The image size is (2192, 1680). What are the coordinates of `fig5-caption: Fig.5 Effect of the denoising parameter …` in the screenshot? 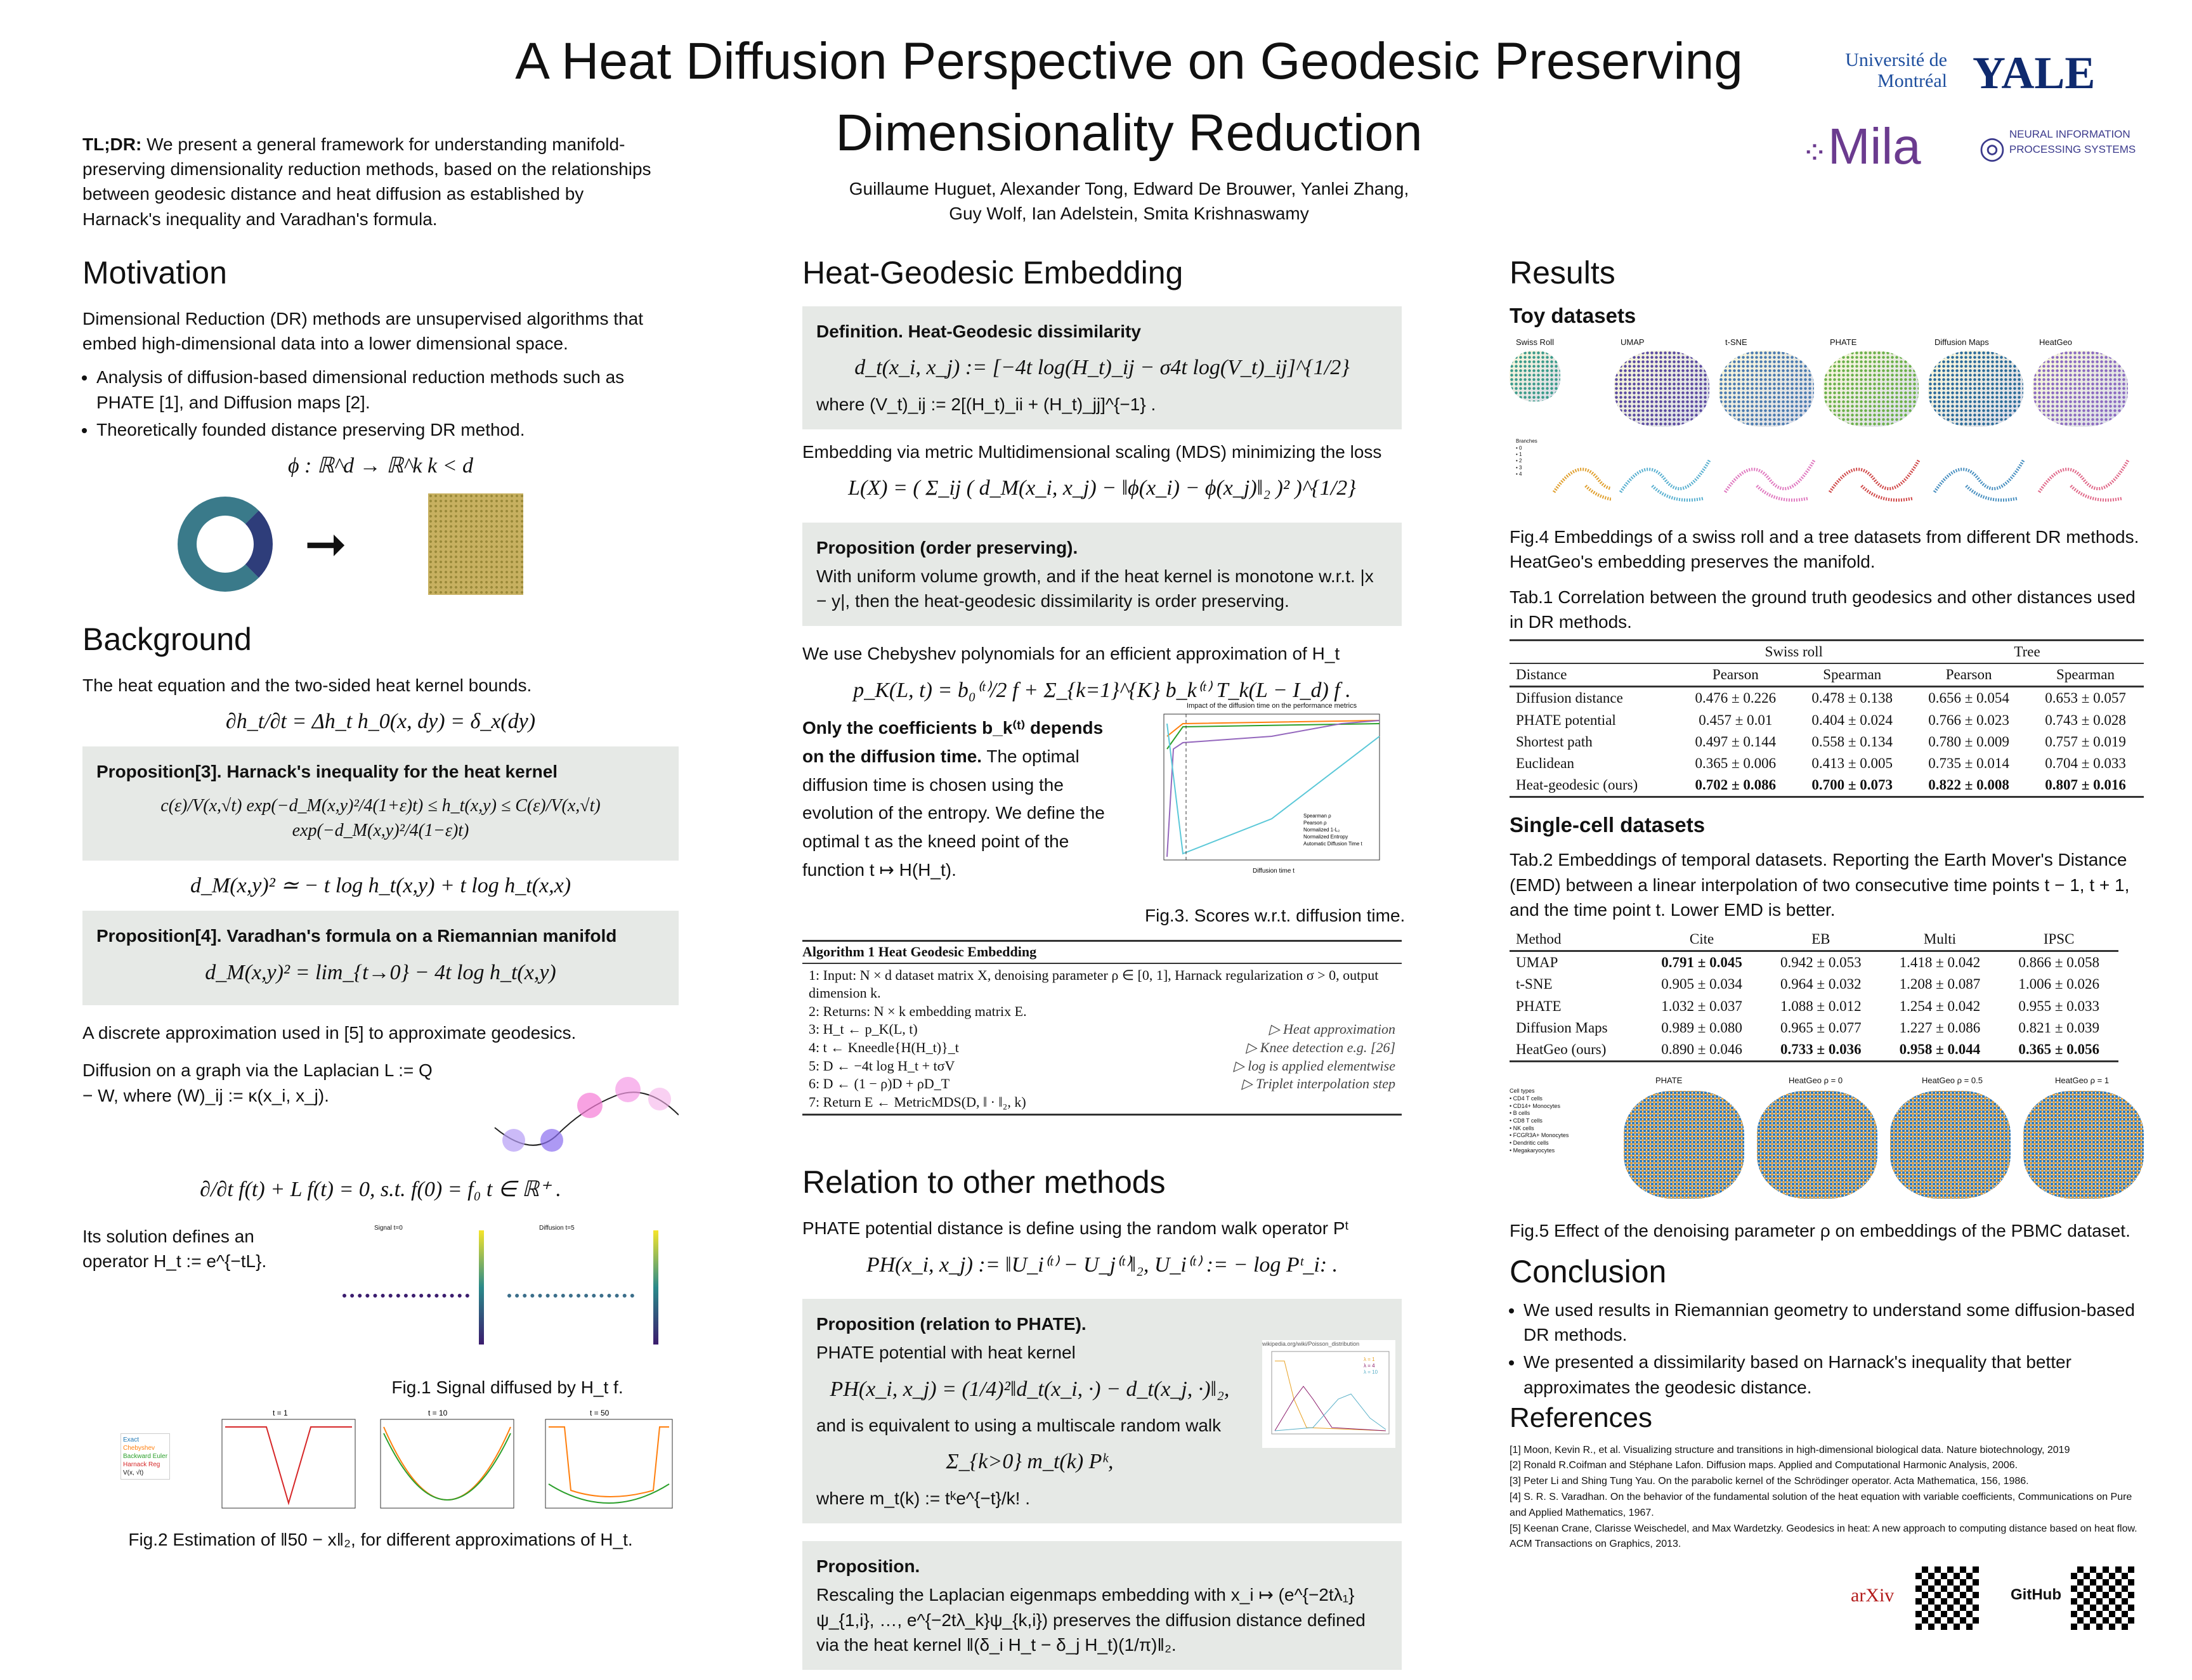 It's located at (1820, 1231).